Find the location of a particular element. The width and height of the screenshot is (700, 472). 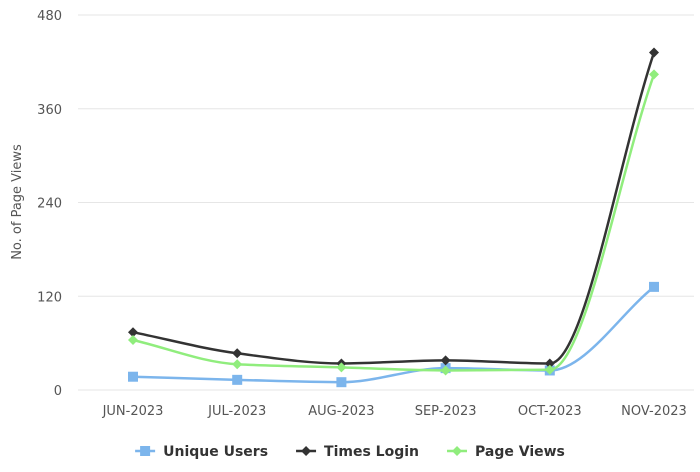

legend: Unique Users Times Login Page Views is located at coordinates (350, 452).